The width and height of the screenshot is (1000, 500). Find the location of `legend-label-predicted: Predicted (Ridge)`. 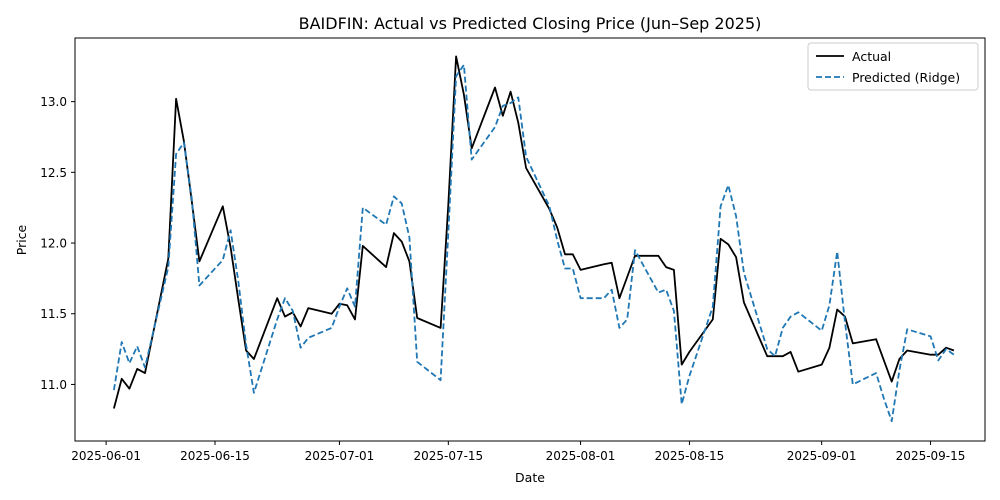

legend-label-predicted: Predicted (Ridge) is located at coordinates (906, 77).